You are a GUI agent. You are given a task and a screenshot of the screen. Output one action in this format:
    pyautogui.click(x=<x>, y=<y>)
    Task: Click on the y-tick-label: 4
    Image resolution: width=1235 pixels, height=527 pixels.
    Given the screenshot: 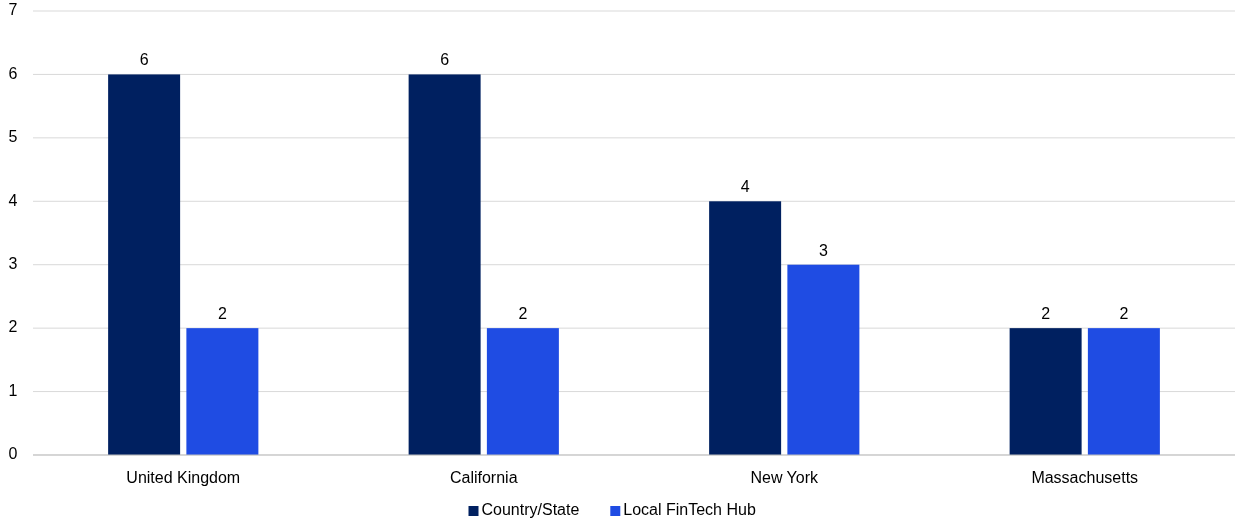 What is the action you would take?
    pyautogui.click(x=13, y=200)
    